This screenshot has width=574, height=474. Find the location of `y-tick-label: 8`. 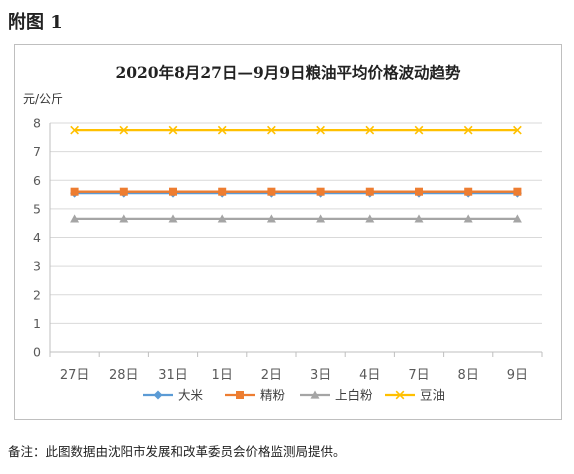

y-tick-label: 8 is located at coordinates (37, 123).